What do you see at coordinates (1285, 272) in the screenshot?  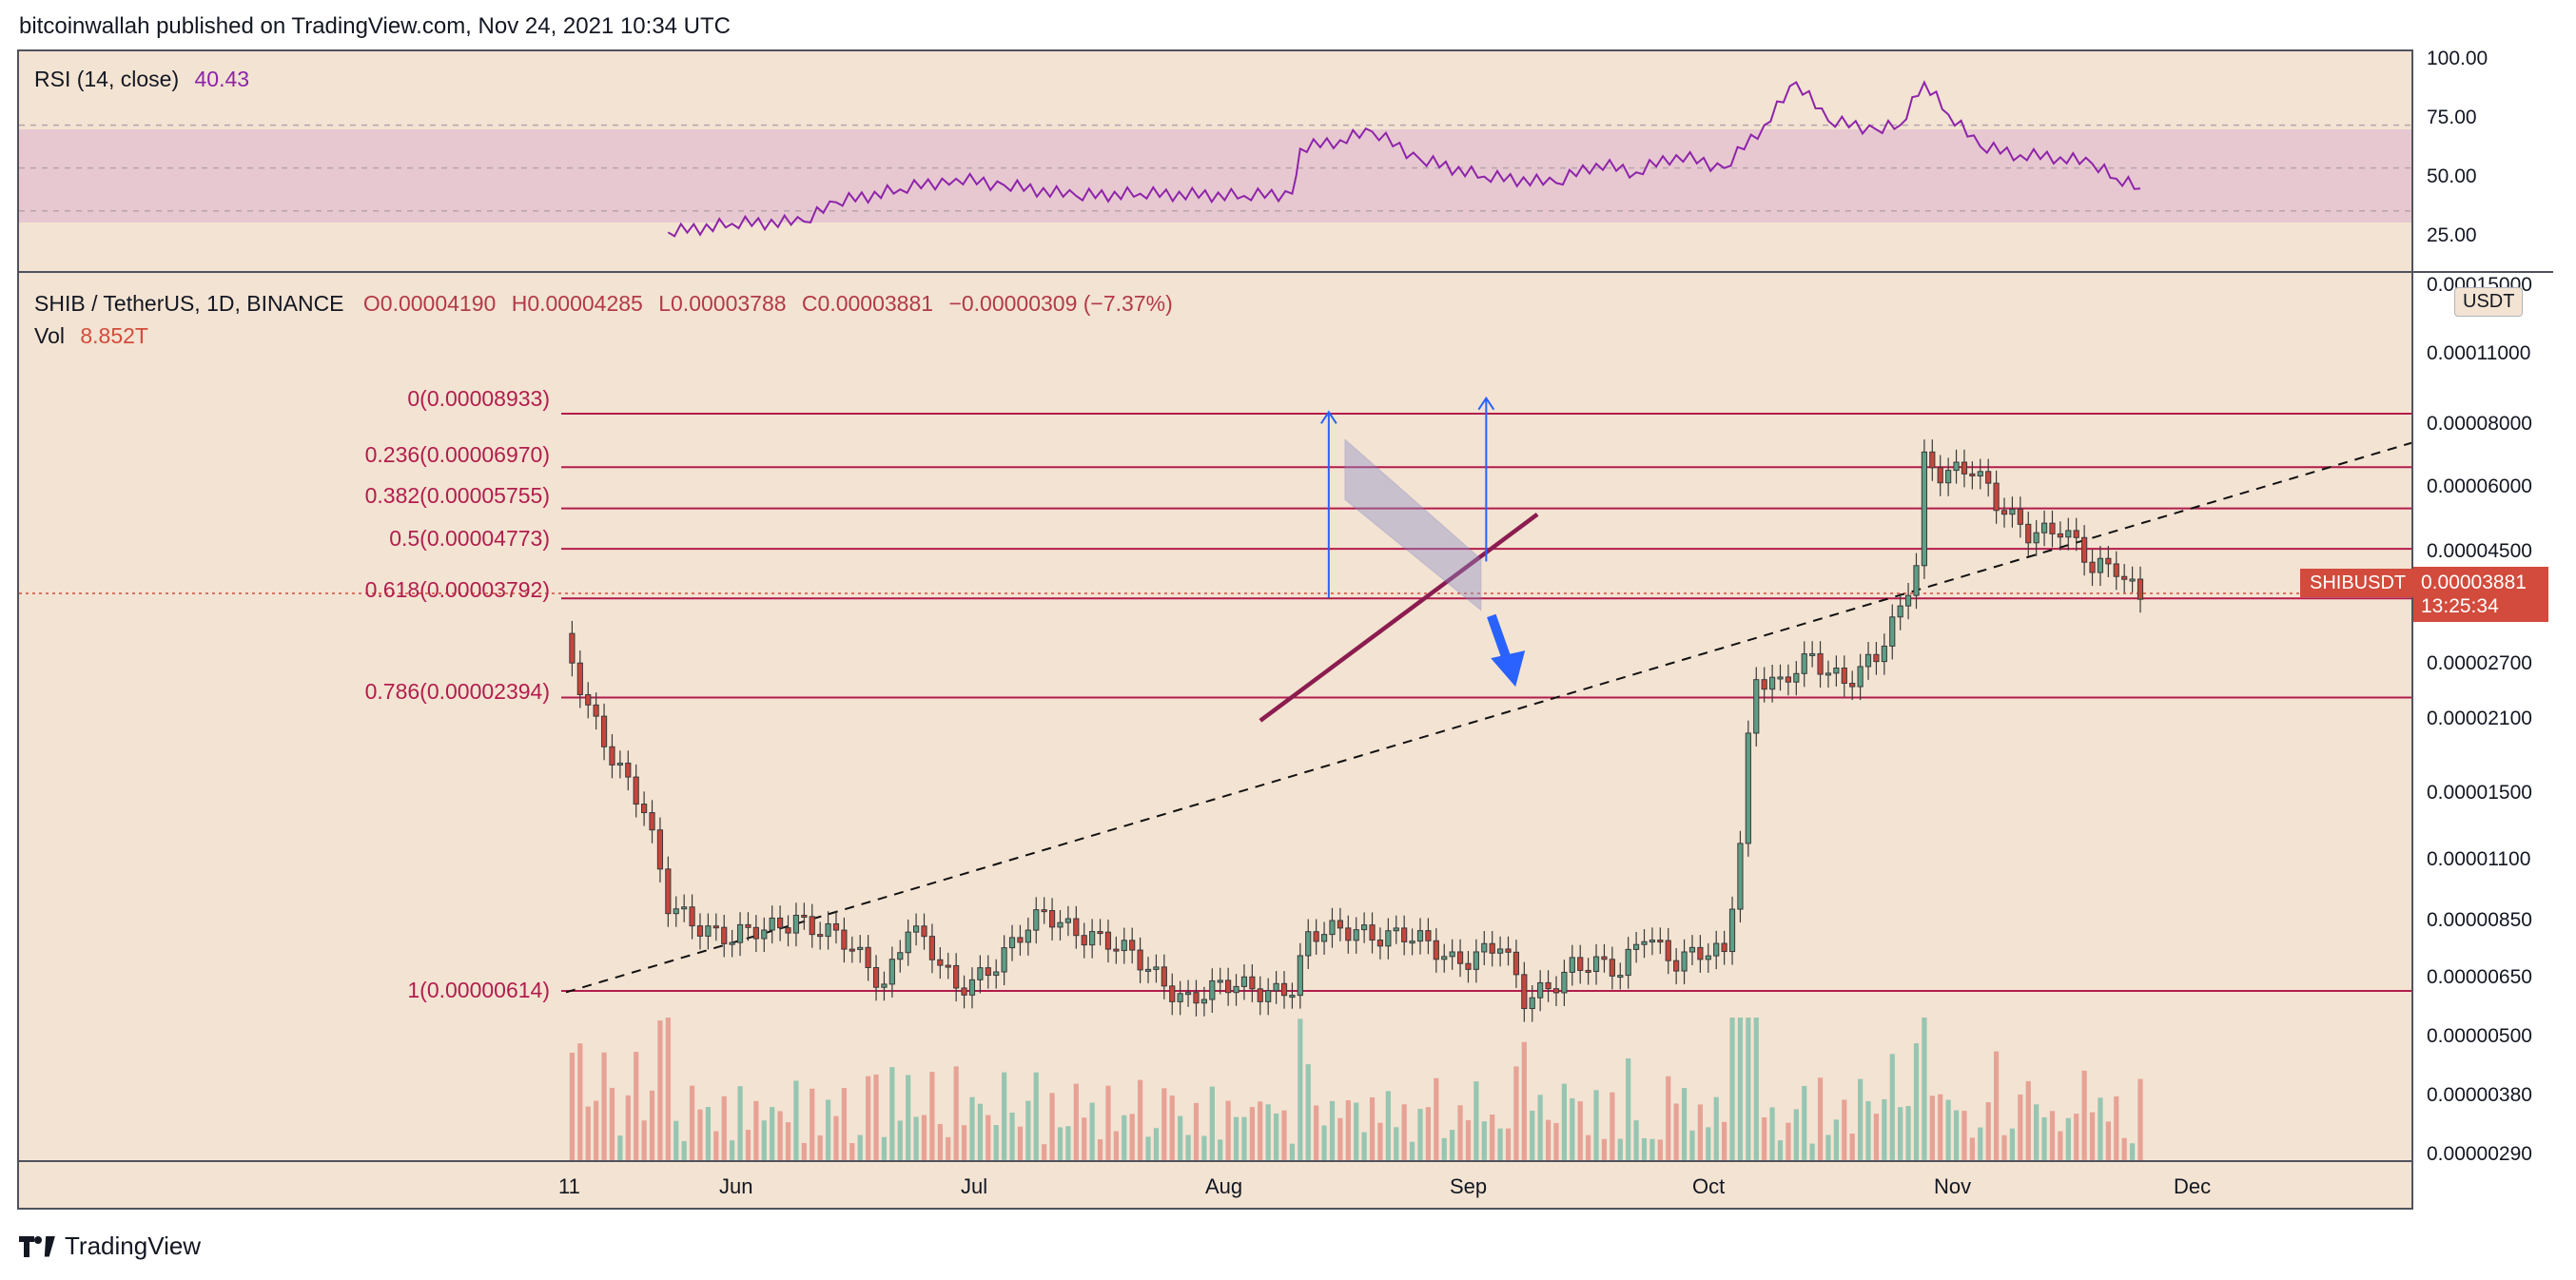 I see `pane-divider` at bounding box center [1285, 272].